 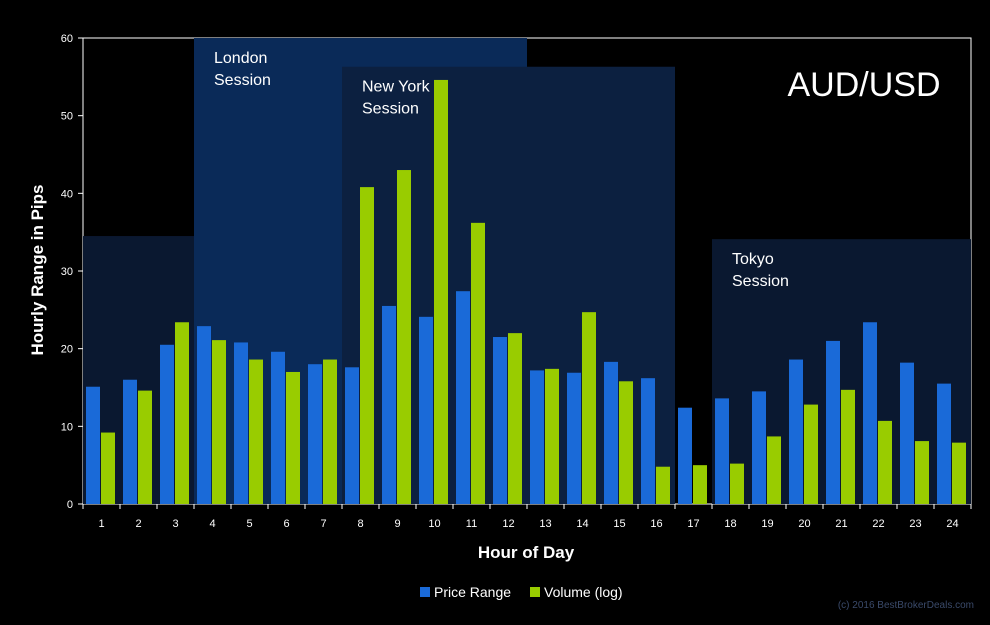 What do you see at coordinates (434, 524) in the screenshot?
I see `x-tick-label: 10` at bounding box center [434, 524].